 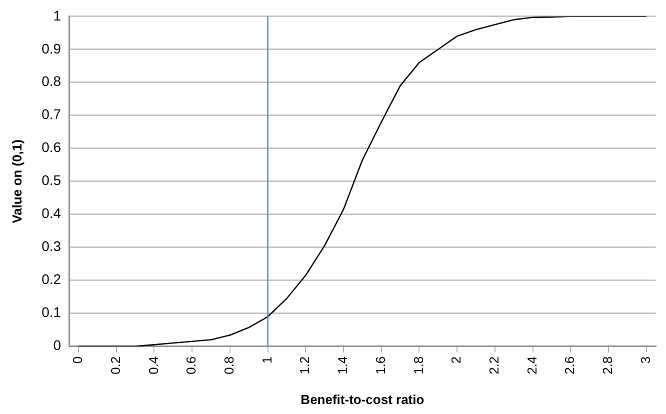 I want to click on y-tick-label: 0.2, so click(x=52, y=279).